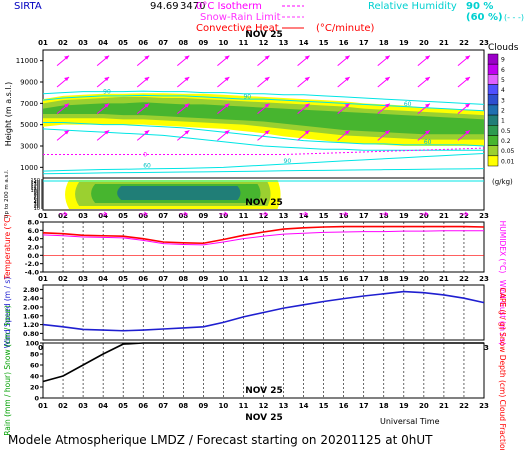  I want to click on temp-hour-label-20: 20, so click(424, 279).